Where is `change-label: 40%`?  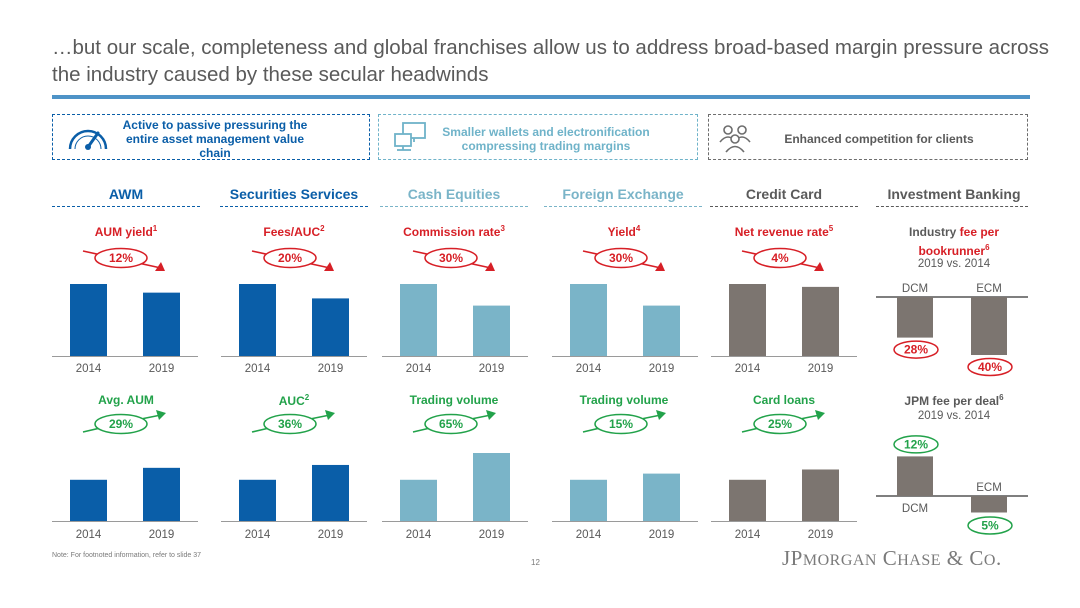
change-label: 40% is located at coordinates (990, 367).